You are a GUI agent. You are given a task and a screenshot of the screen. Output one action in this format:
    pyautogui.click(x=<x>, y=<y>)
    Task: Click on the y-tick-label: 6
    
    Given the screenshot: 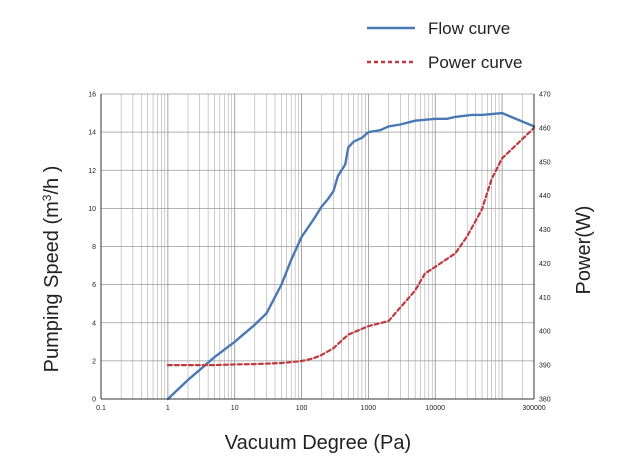 What is the action you would take?
    pyautogui.click(x=94, y=285)
    